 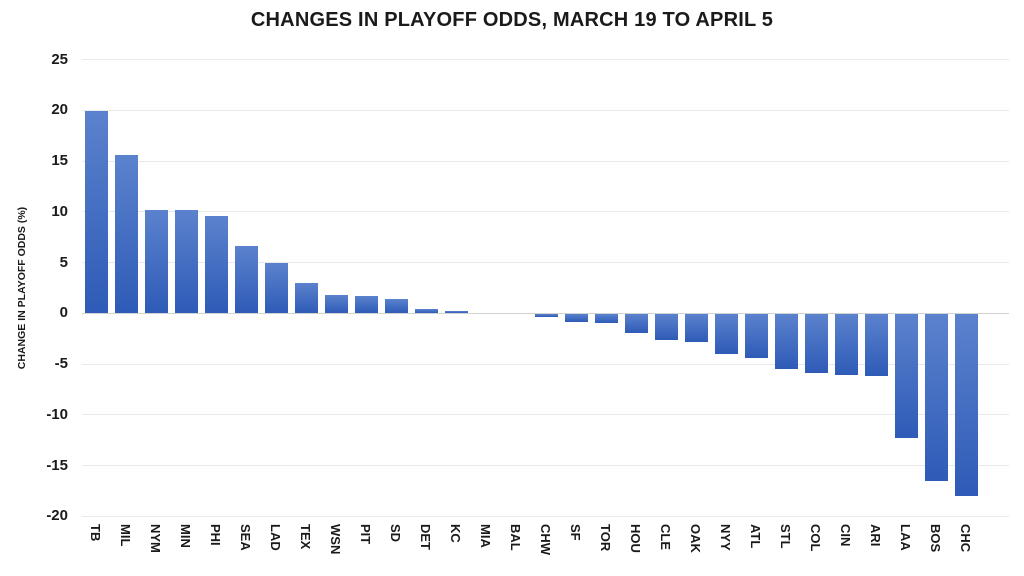 I want to click on x-axis-label-det: DET, so click(x=425, y=537).